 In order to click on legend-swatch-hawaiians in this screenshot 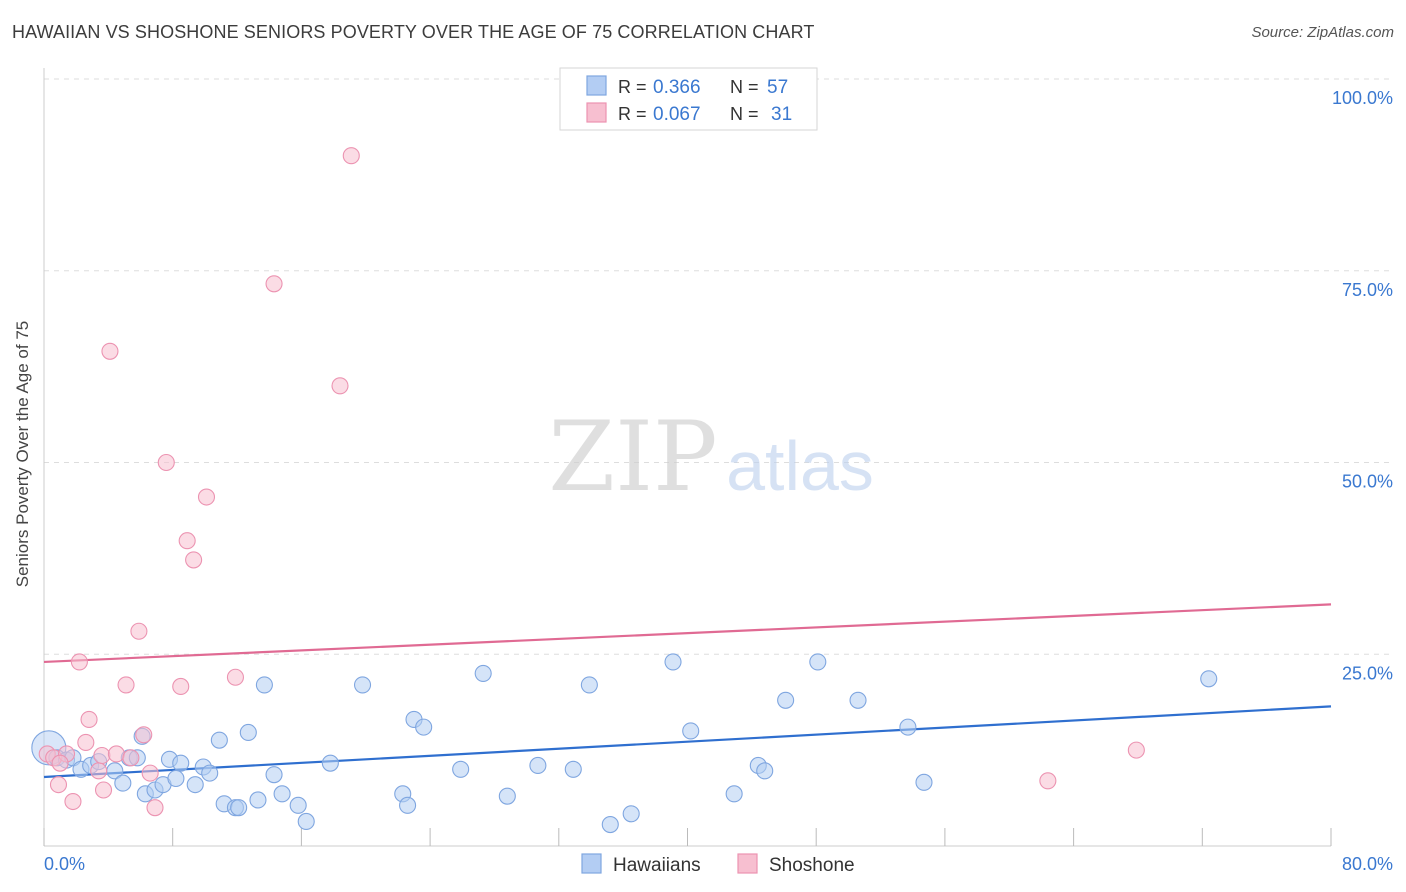, I will do `click(596, 85)`.